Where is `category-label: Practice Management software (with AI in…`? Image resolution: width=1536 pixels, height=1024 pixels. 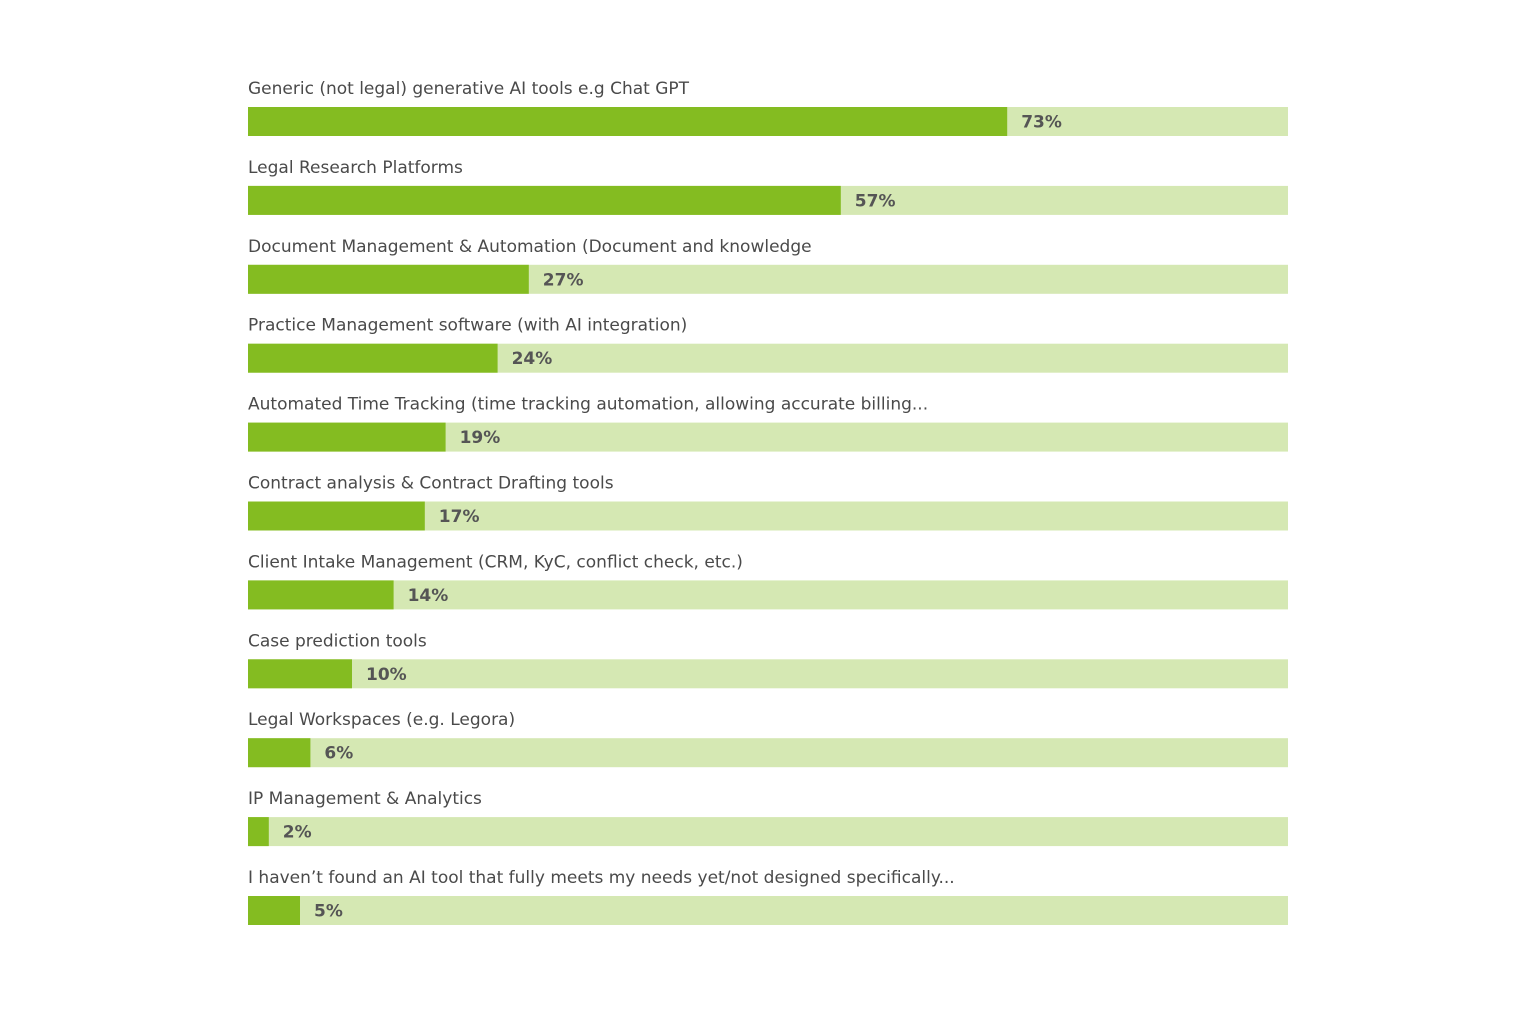
category-label: Practice Management software (with AI in… is located at coordinates (467, 326).